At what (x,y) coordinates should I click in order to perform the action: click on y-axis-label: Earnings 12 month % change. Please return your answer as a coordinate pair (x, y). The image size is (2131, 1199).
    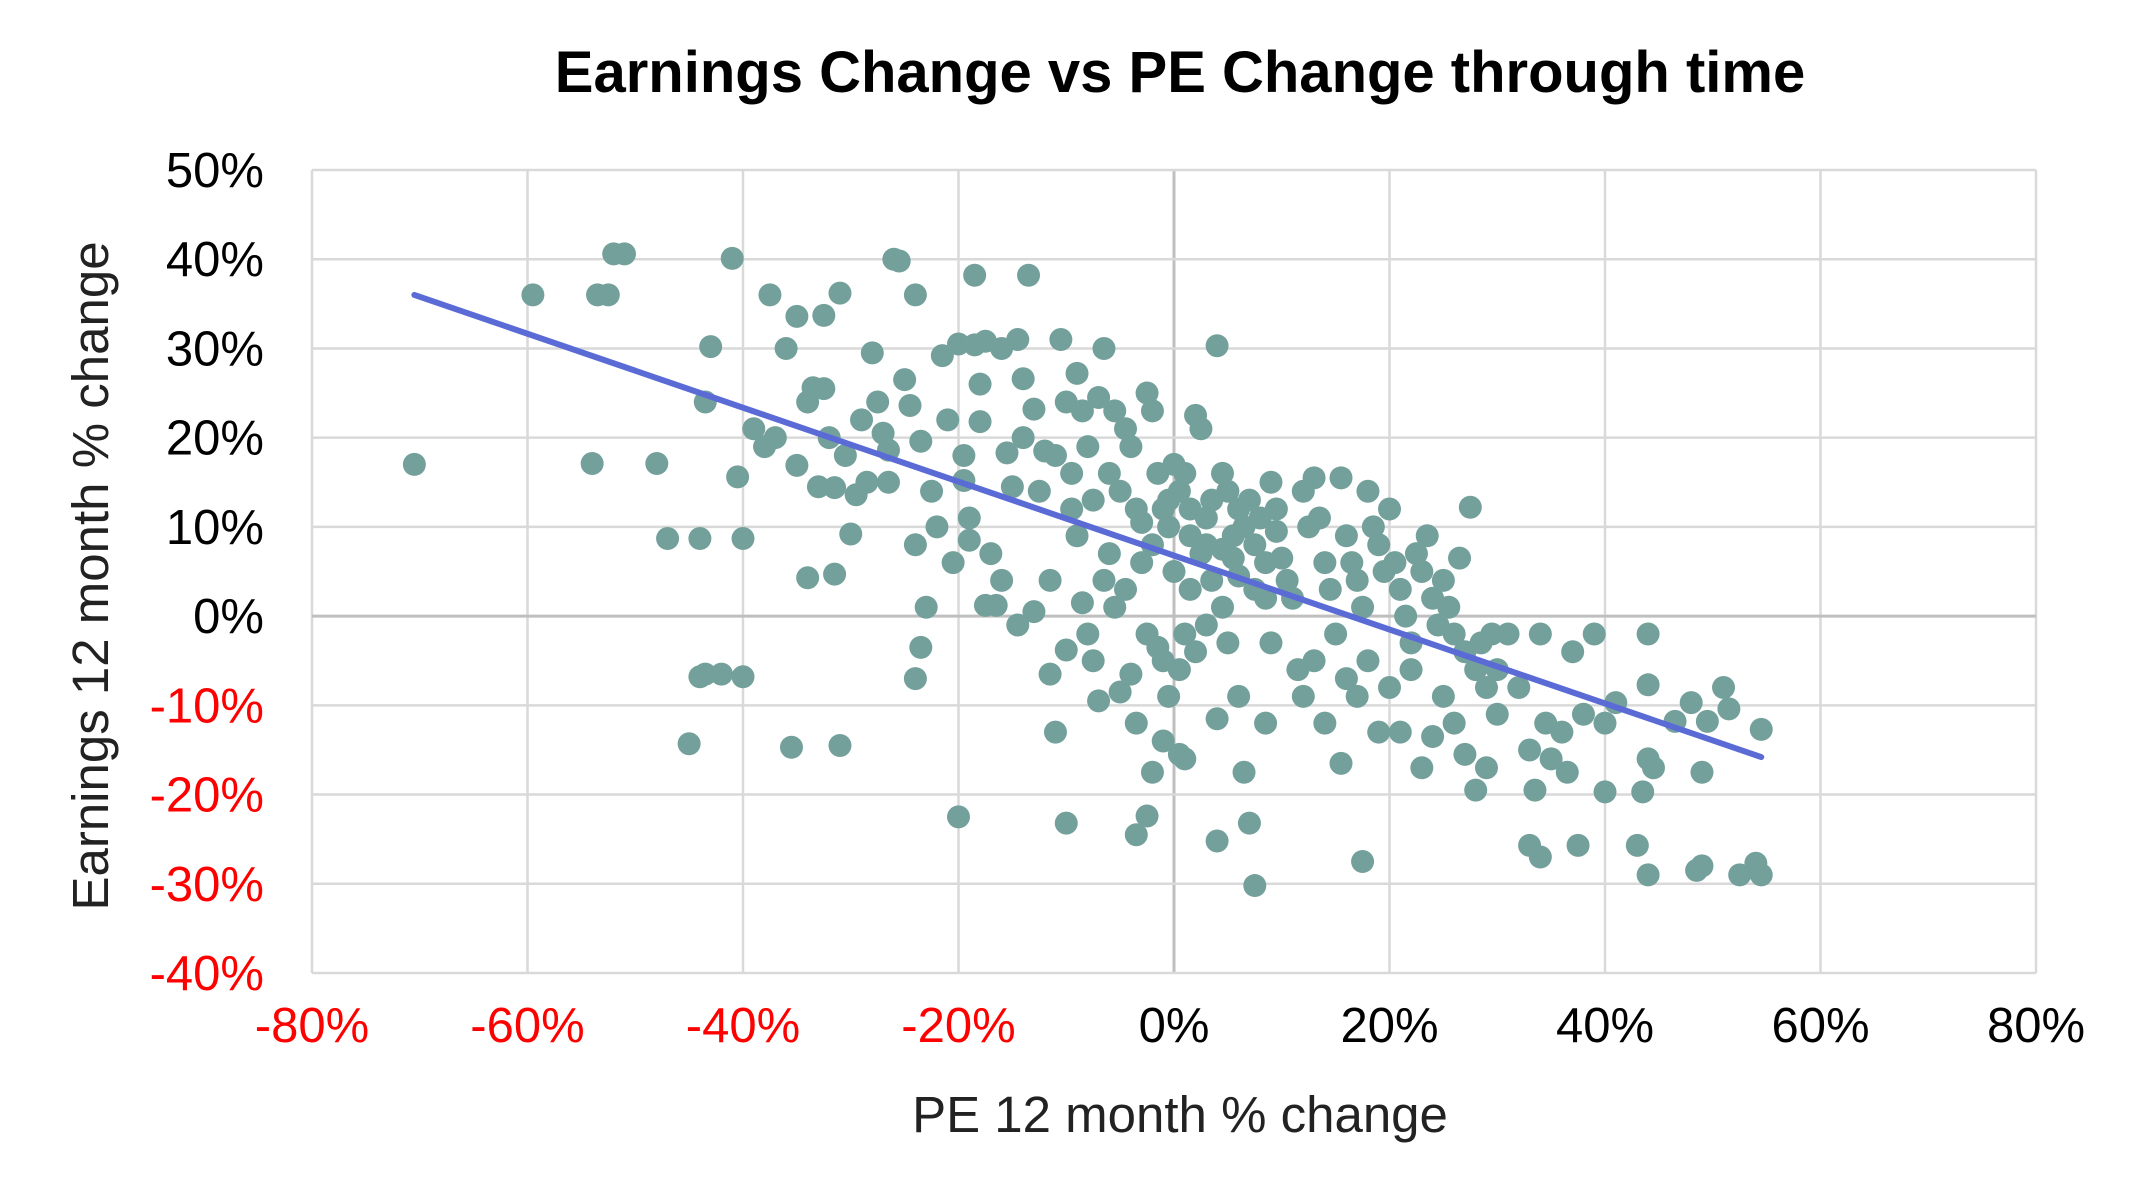
    Looking at the image, I should click on (90, 575).